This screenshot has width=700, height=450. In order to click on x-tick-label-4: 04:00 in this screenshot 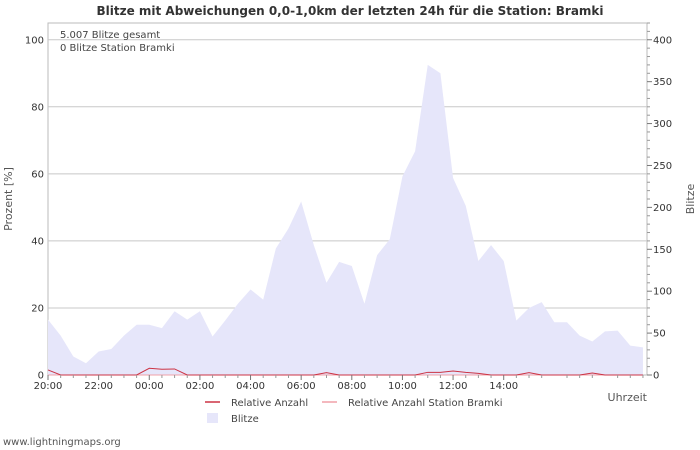, I will do `click(250, 386)`.